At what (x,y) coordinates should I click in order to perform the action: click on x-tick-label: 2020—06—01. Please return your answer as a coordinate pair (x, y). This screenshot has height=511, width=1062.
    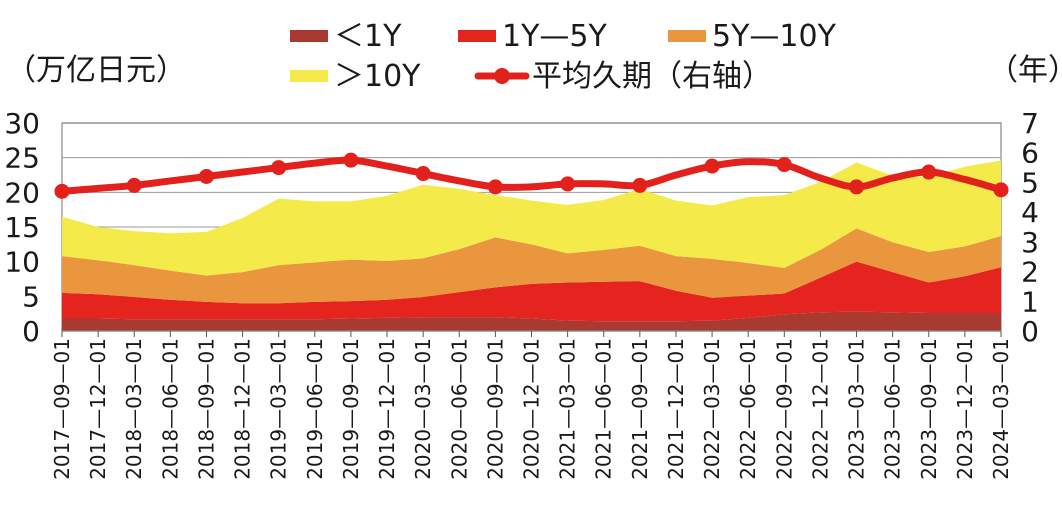
    Looking at the image, I should click on (459, 409).